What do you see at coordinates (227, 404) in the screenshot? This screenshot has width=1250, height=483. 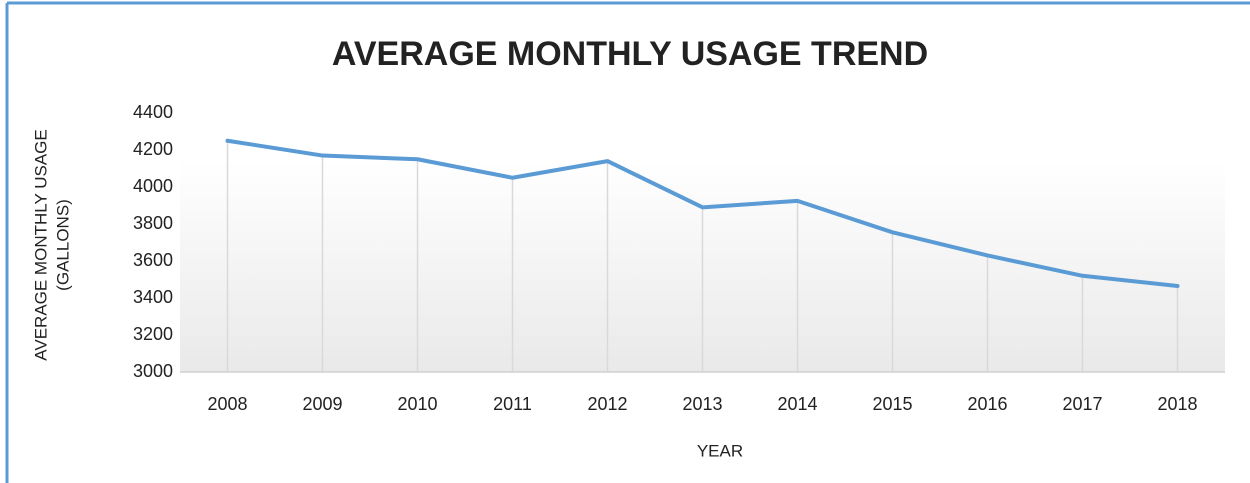 I see `x-tick-label: 2008` at bounding box center [227, 404].